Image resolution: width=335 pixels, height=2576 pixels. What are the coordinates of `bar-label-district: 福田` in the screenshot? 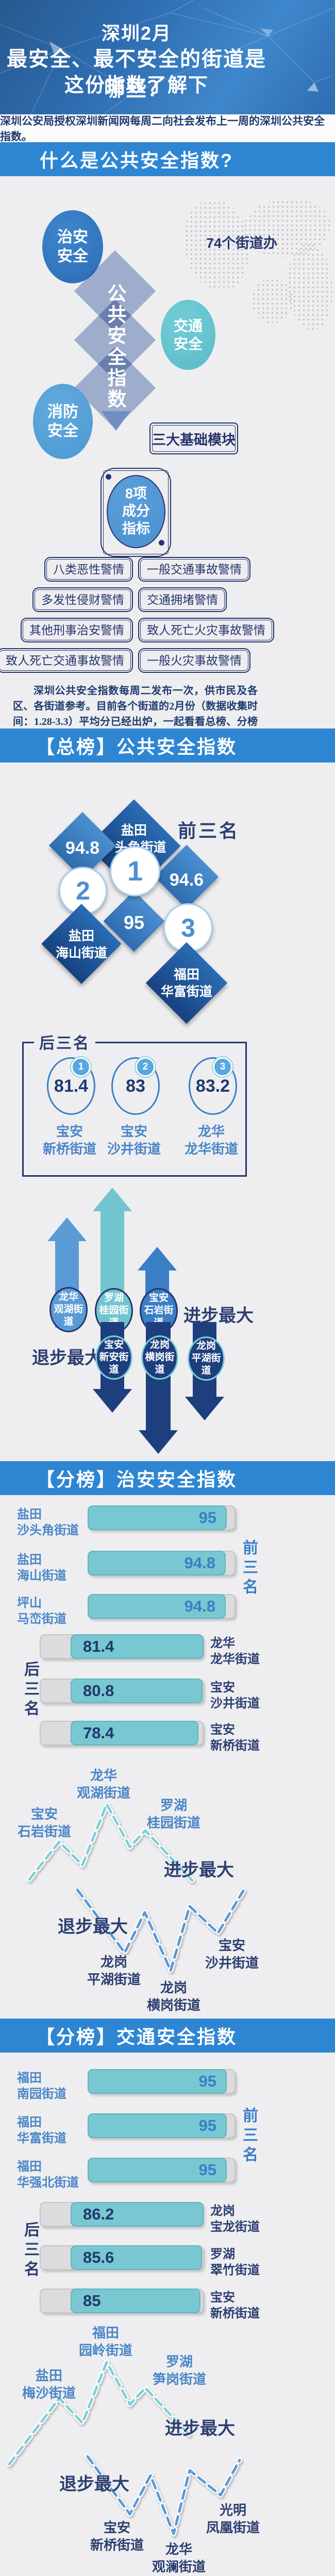 It's located at (29, 2167).